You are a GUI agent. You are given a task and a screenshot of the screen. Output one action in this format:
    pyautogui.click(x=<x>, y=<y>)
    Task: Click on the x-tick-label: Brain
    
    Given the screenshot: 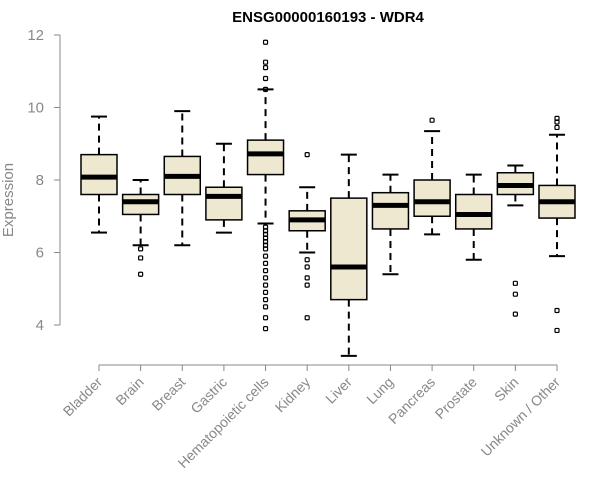 What is the action you would take?
    pyautogui.click(x=129, y=391)
    